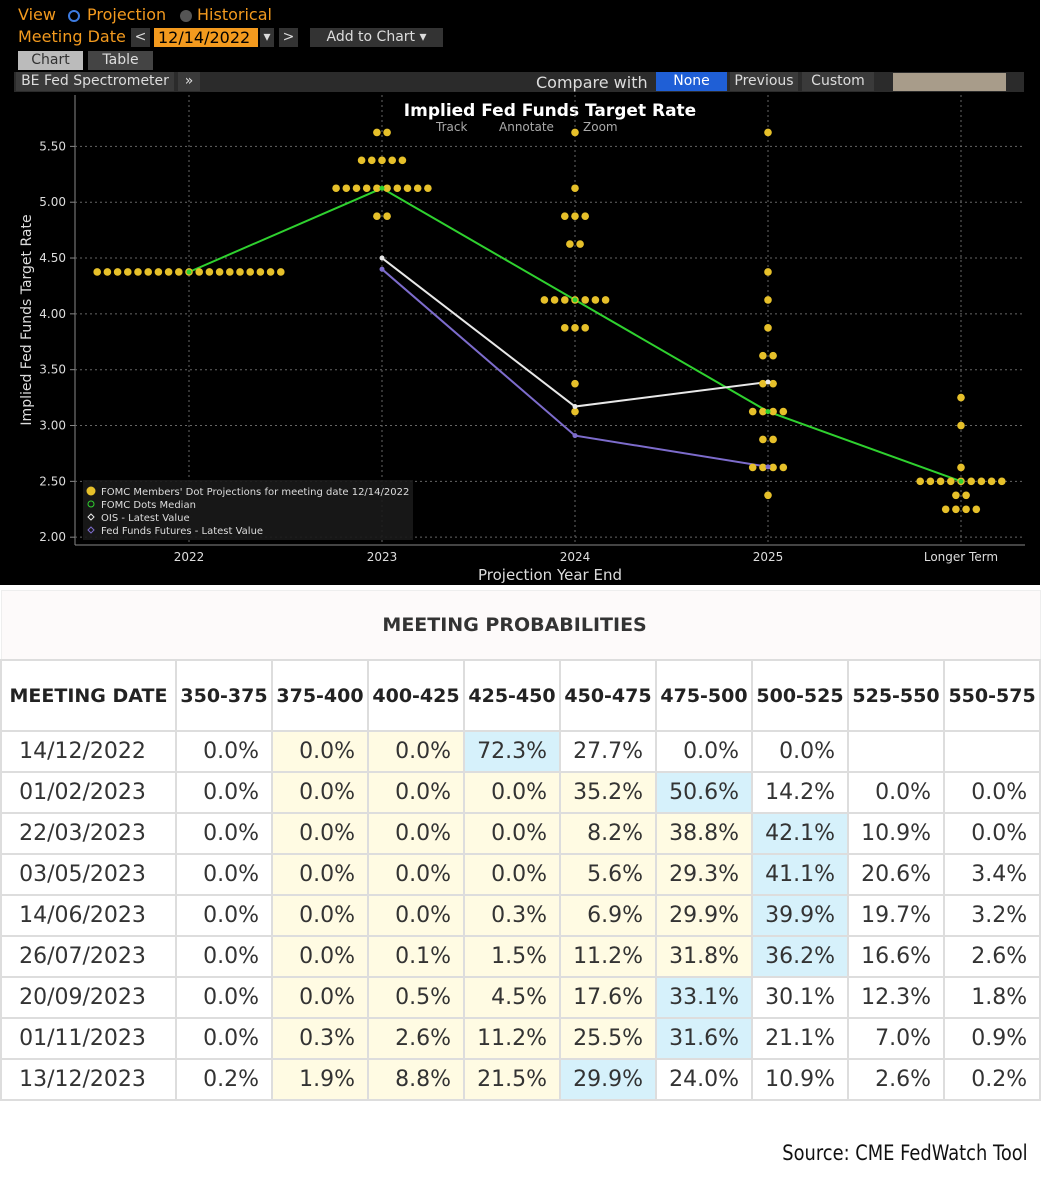 The height and width of the screenshot is (1182, 1046). I want to click on date-input: 12/14/2022, so click(206, 37).